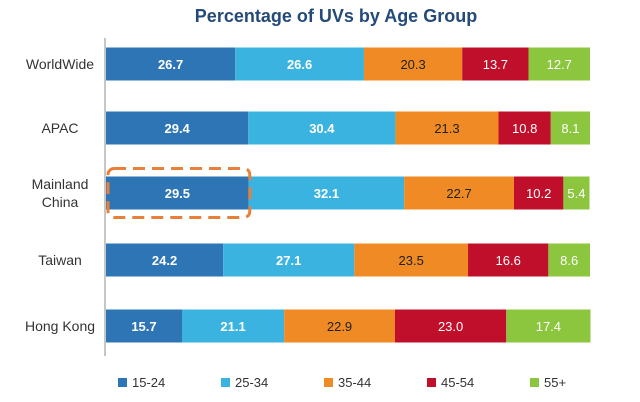  I want to click on data-label-taiwan-15-24: 24.2, so click(164, 260).